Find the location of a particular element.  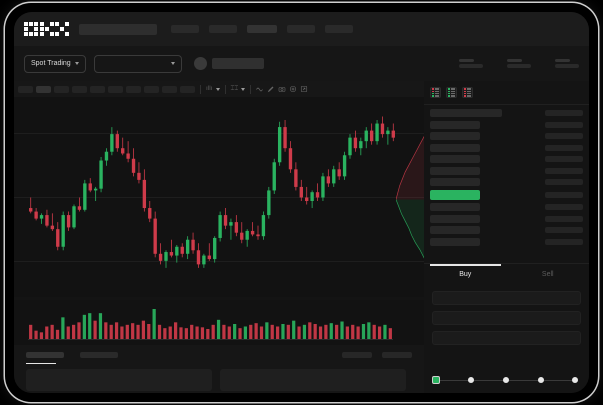

trading-pair-select is located at coordinates (137, 63).